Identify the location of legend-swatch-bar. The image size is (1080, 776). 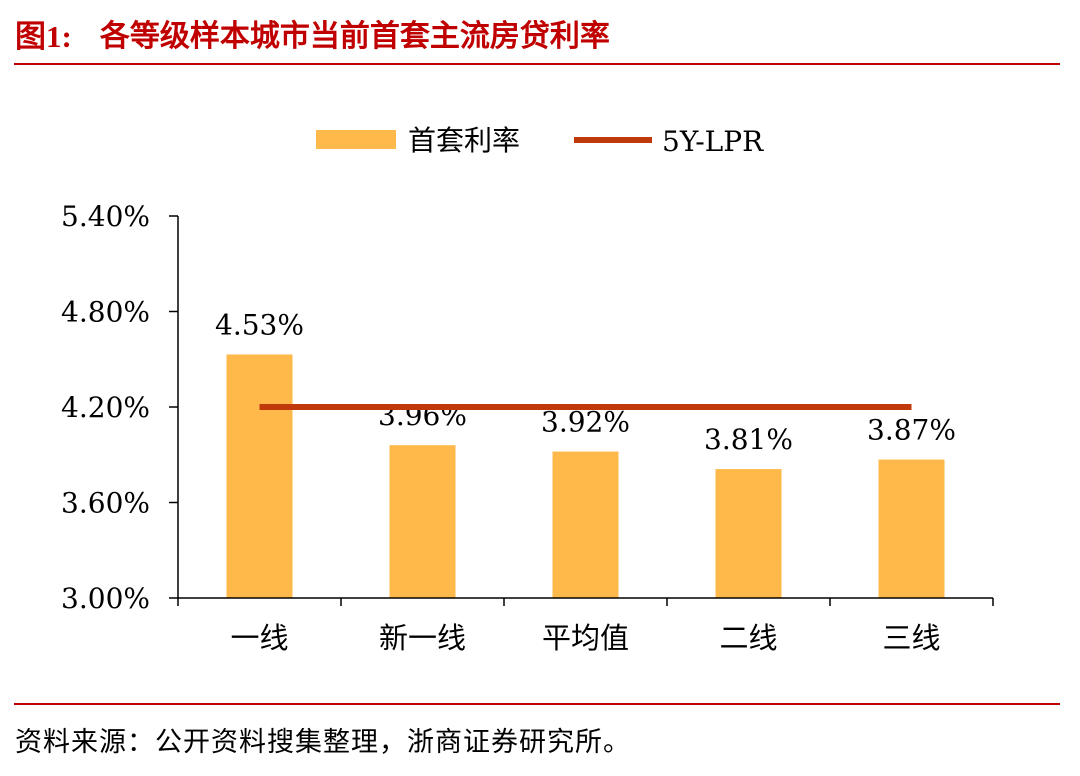
(356, 139).